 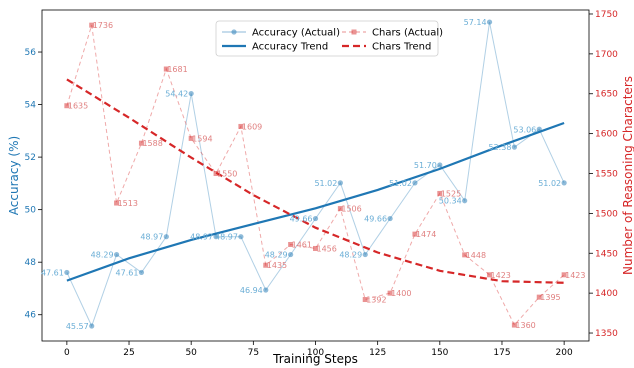 What do you see at coordinates (627, 175) in the screenshot?
I see `y-axis-right-title: Number of Reasoning Characters` at bounding box center [627, 175].